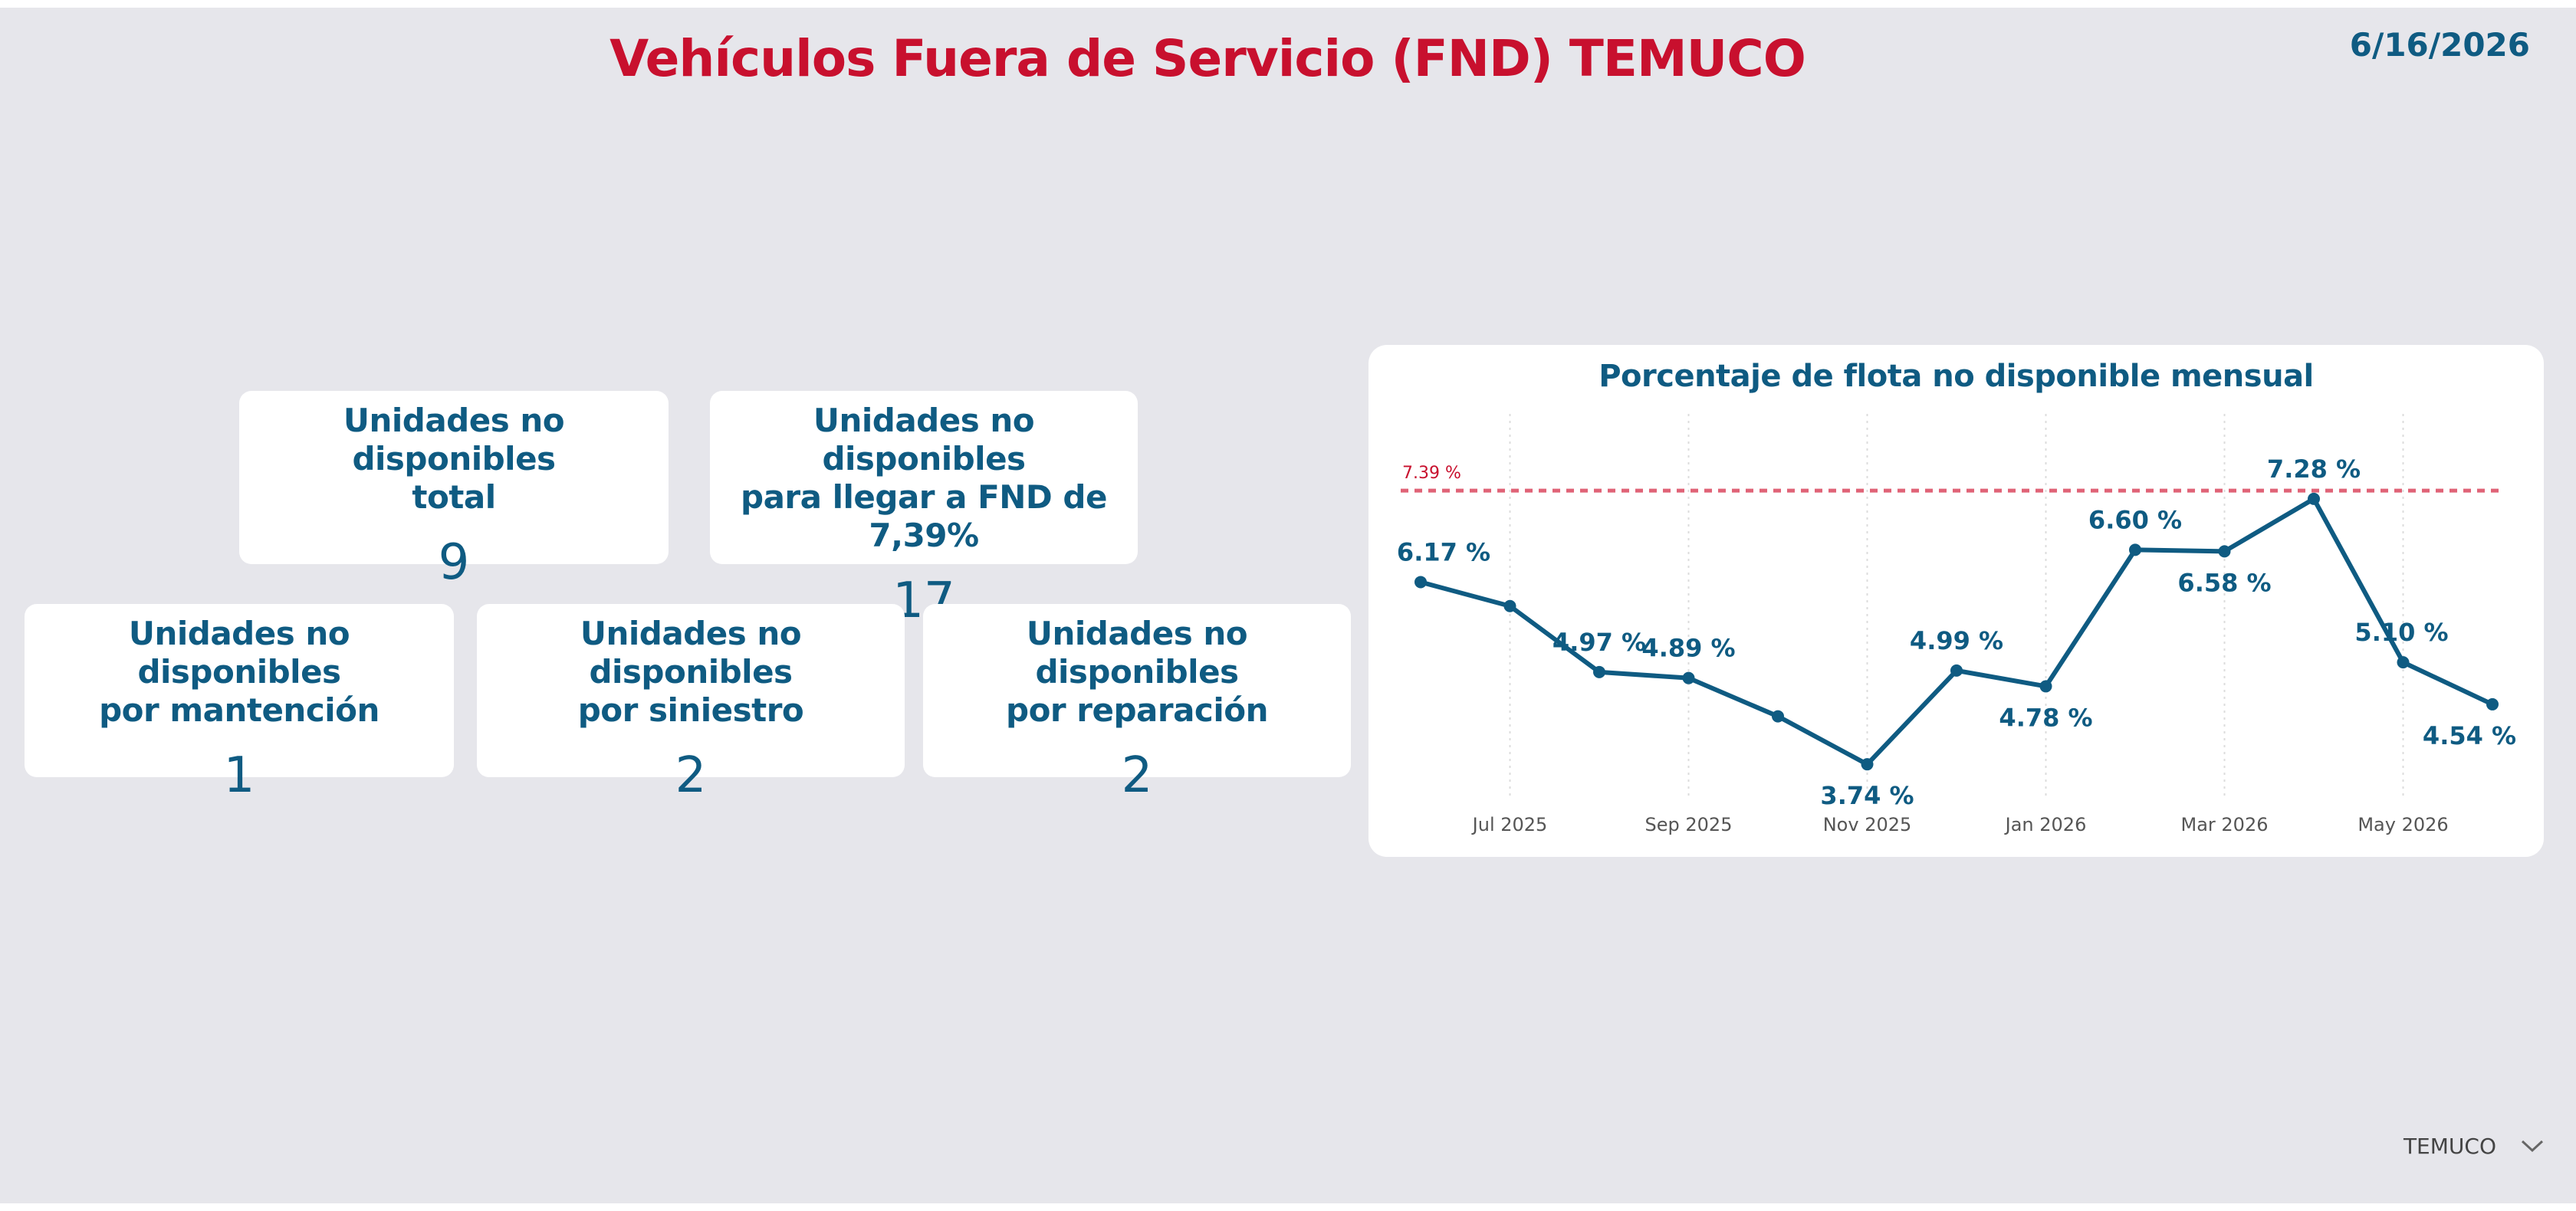  I want to click on x-tick-label: May 2026, so click(2403, 824).